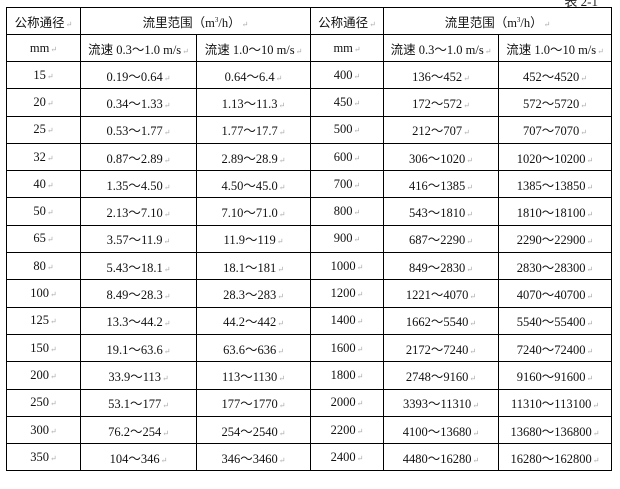 The height and width of the screenshot is (489, 620). Describe the element at coordinates (347, 157) in the screenshot. I see `dn-cell: 600` at that location.